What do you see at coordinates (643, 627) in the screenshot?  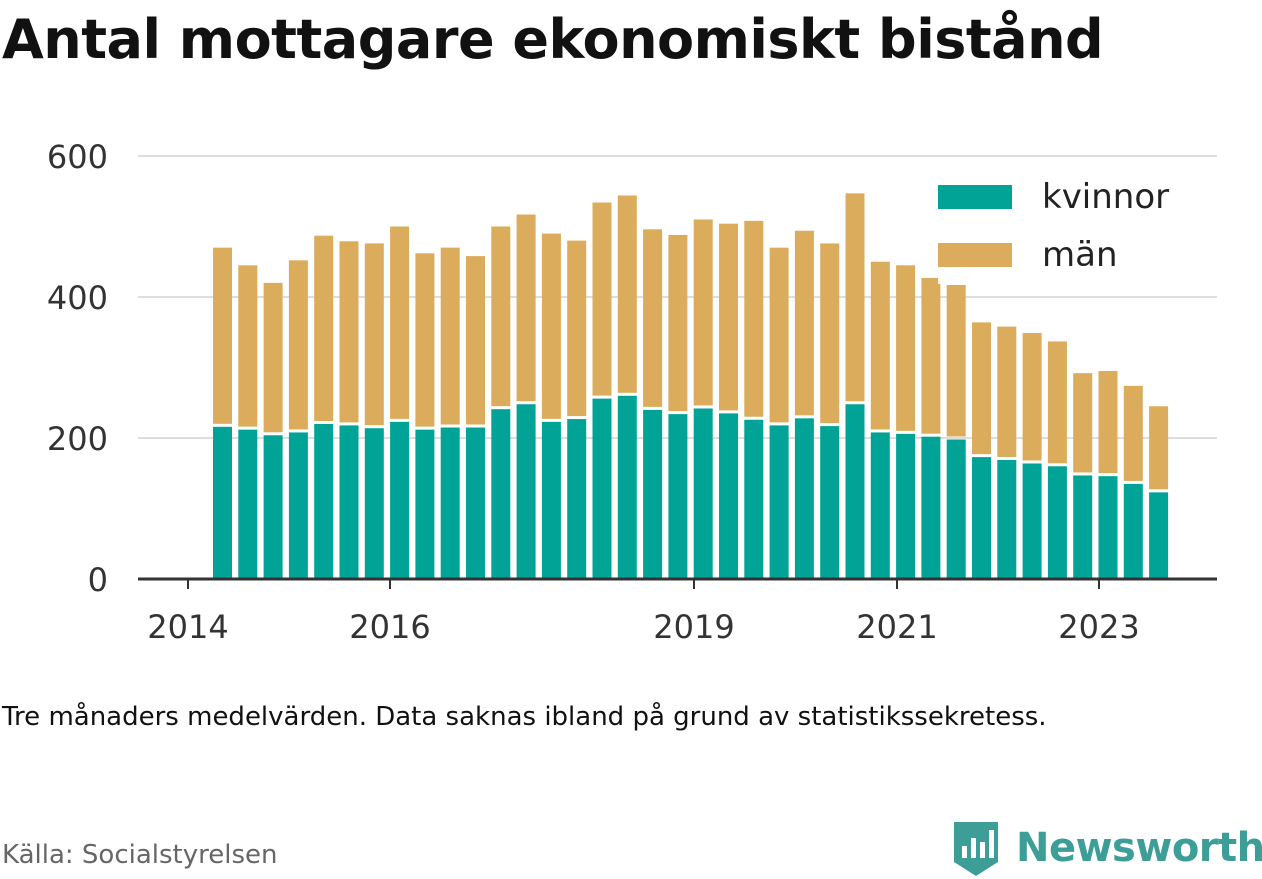 I see `x-axis-labels: 2014 2016 2019 2021 2023` at bounding box center [643, 627].